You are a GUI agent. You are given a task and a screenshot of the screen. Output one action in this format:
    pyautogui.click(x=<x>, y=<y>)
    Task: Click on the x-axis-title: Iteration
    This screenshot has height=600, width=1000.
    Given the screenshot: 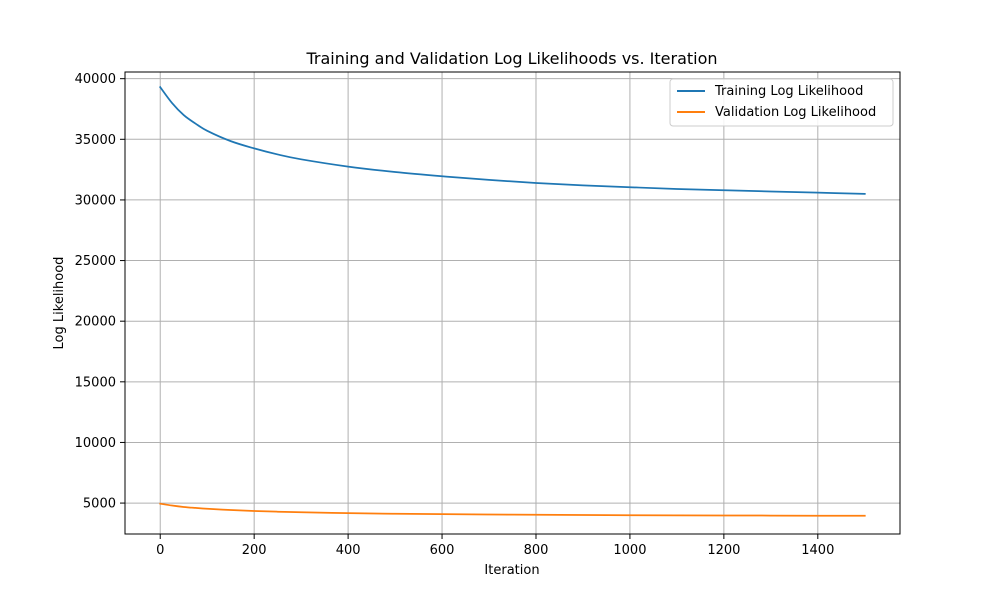 What is the action you would take?
    pyautogui.click(x=511, y=570)
    